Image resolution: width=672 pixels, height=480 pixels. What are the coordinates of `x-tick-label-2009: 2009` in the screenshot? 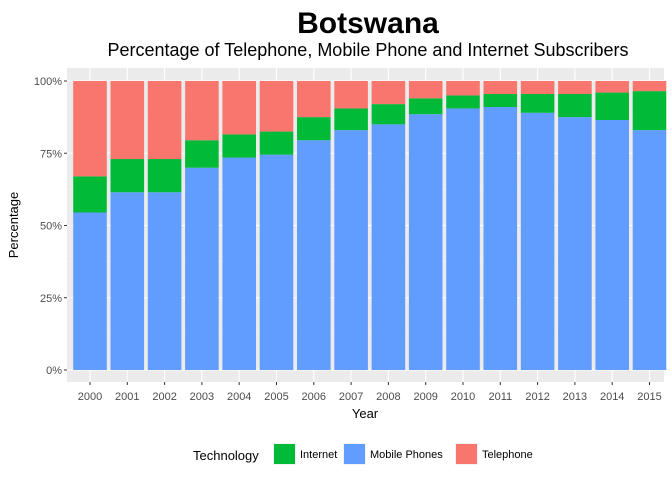 It's located at (425, 397).